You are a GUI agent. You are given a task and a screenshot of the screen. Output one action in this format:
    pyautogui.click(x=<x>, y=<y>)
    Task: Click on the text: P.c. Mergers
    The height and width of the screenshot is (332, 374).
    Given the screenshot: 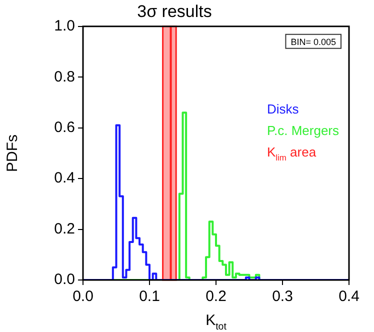 What is the action you would take?
    pyautogui.click(x=303, y=130)
    